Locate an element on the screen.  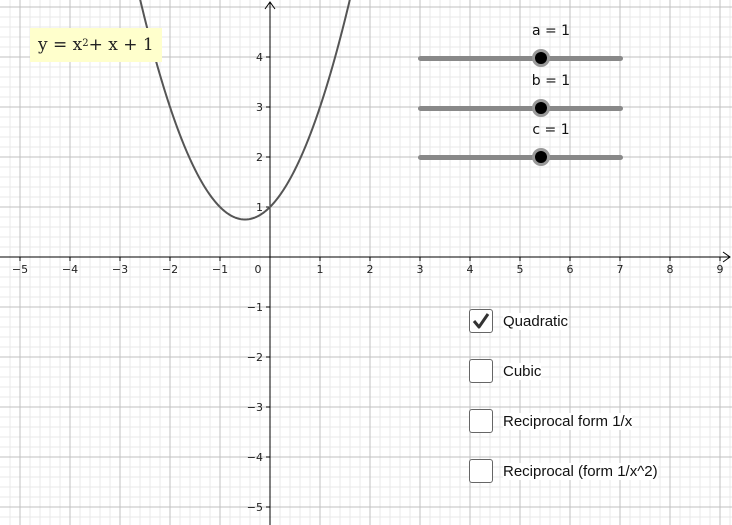
checkbox-reciprocal-squared: Reciprocal (form 1/x^2) is located at coordinates (563, 471).